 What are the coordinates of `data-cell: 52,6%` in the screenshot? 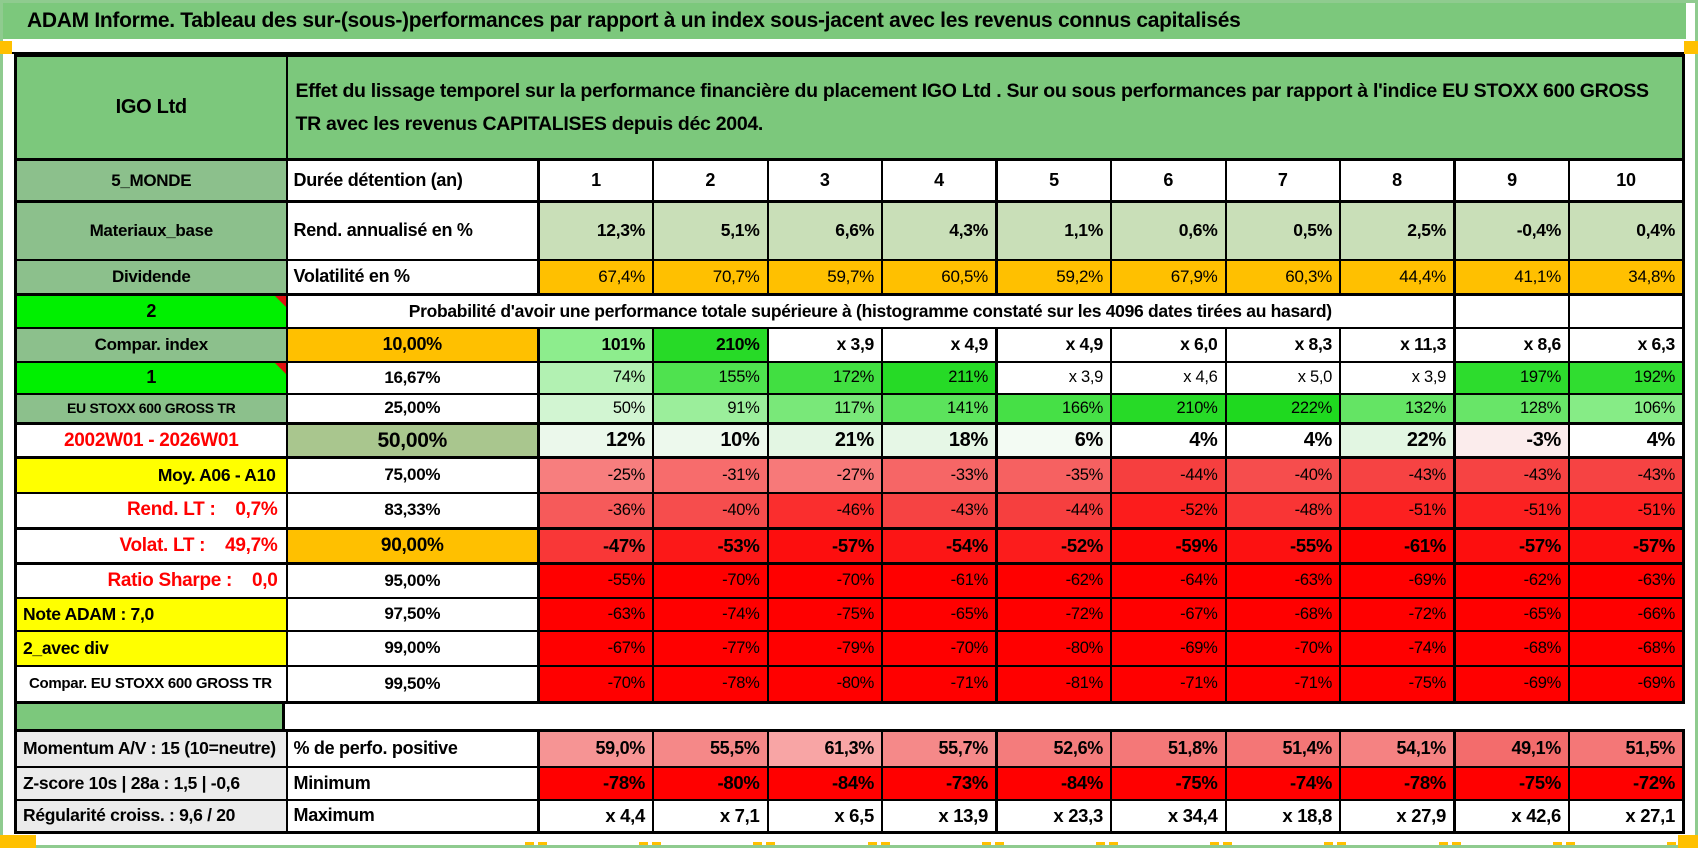 It's located at (1053, 748).